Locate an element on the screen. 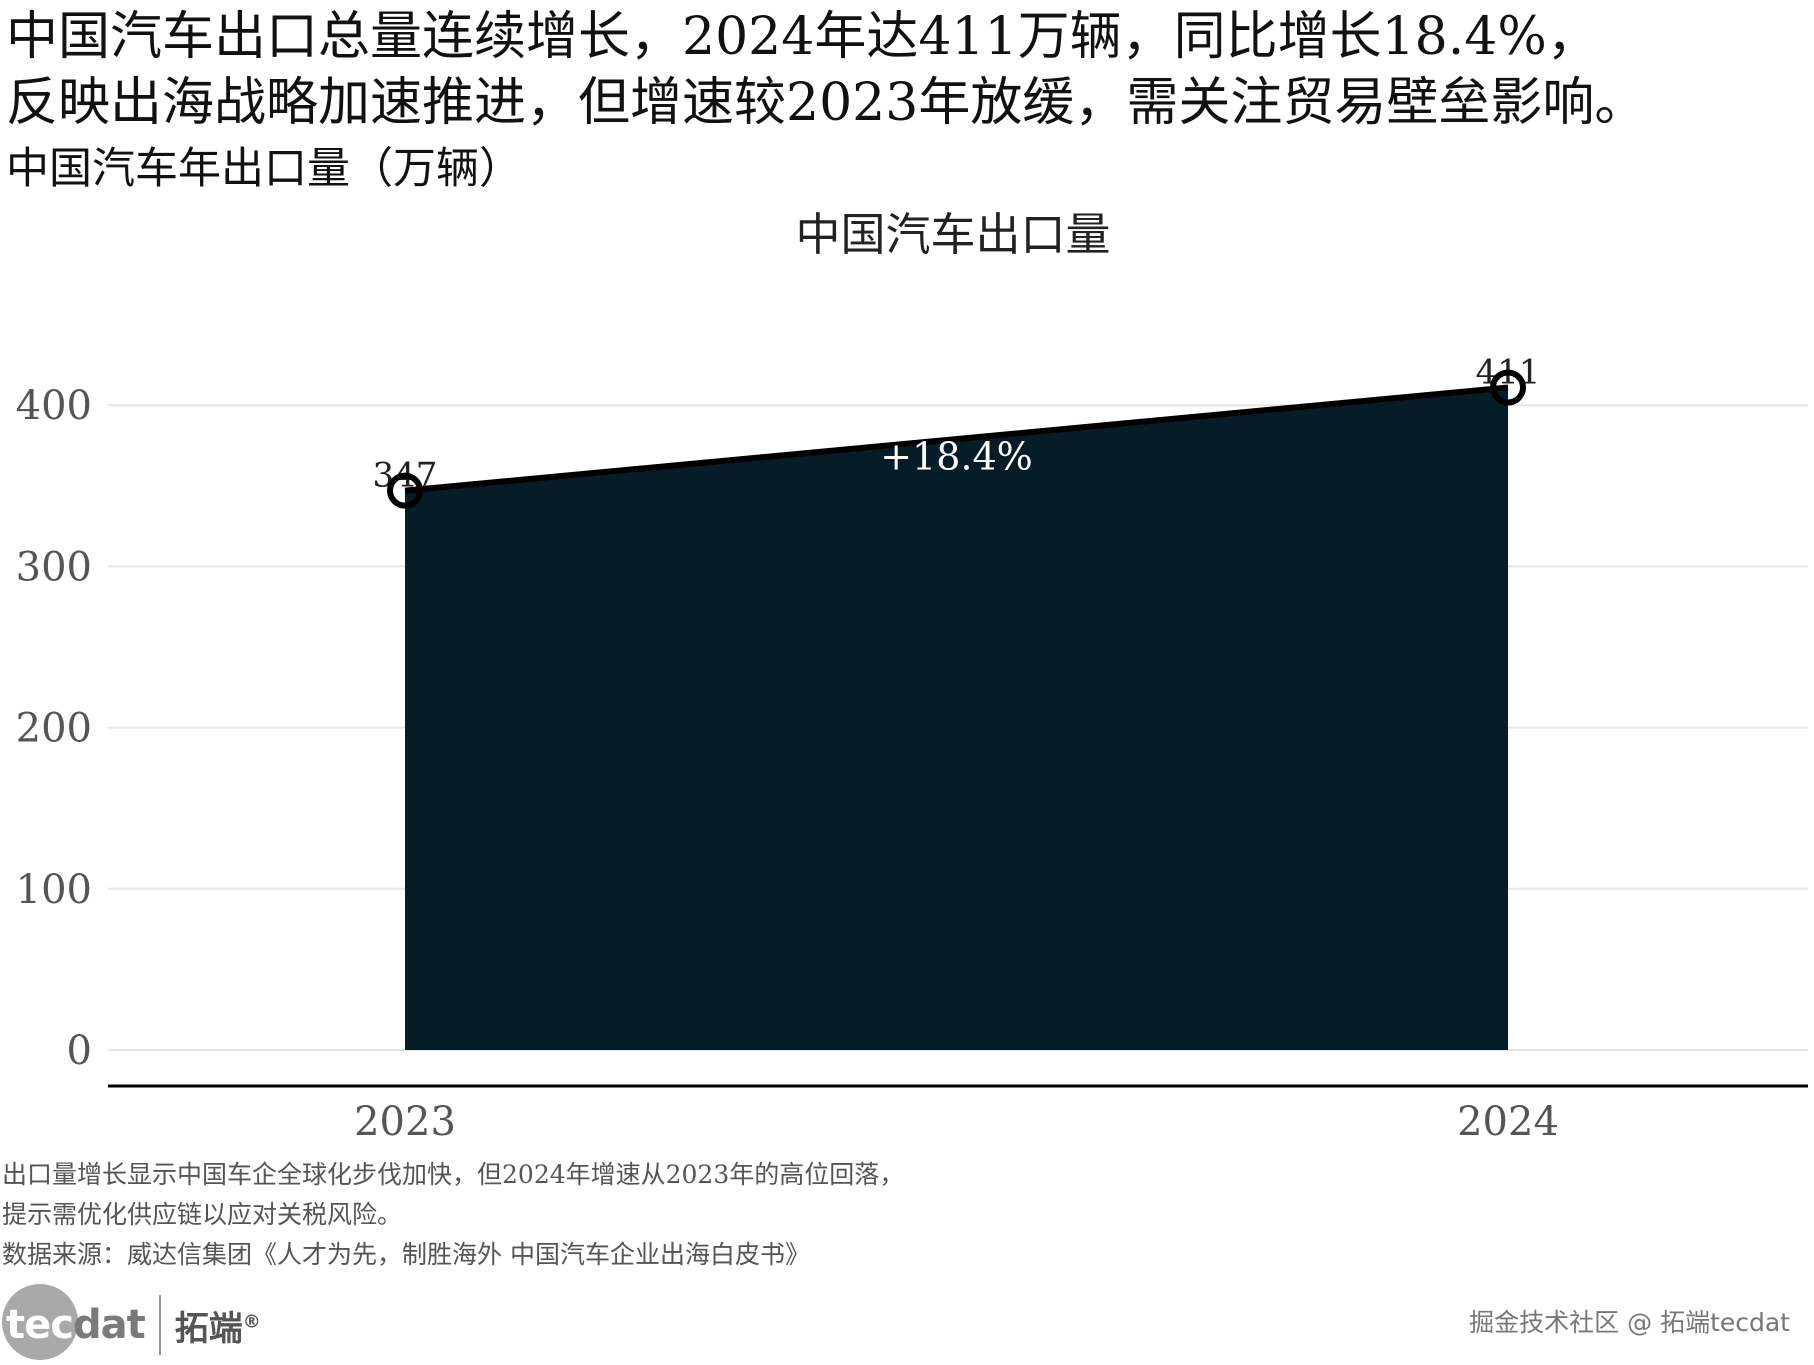 This screenshot has height=1365, width=1814. logo-mark-dat: dat is located at coordinates (109, 1325).